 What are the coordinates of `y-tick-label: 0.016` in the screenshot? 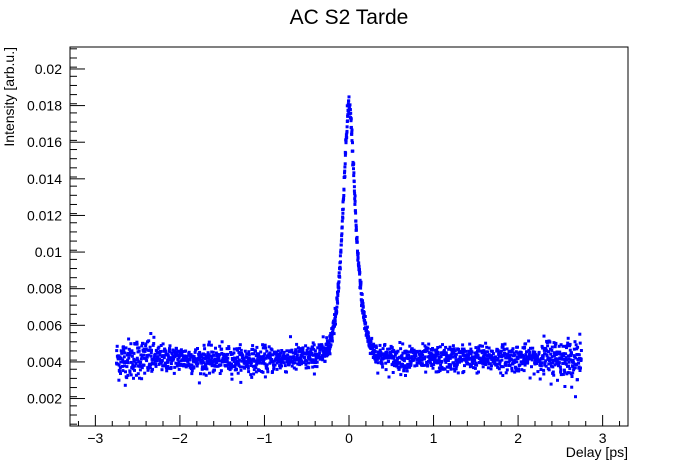 It's located at (44, 142).